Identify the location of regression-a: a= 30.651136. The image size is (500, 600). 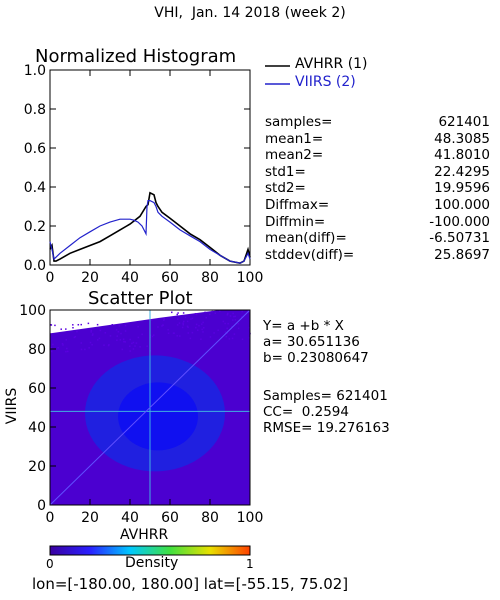
(311, 342).